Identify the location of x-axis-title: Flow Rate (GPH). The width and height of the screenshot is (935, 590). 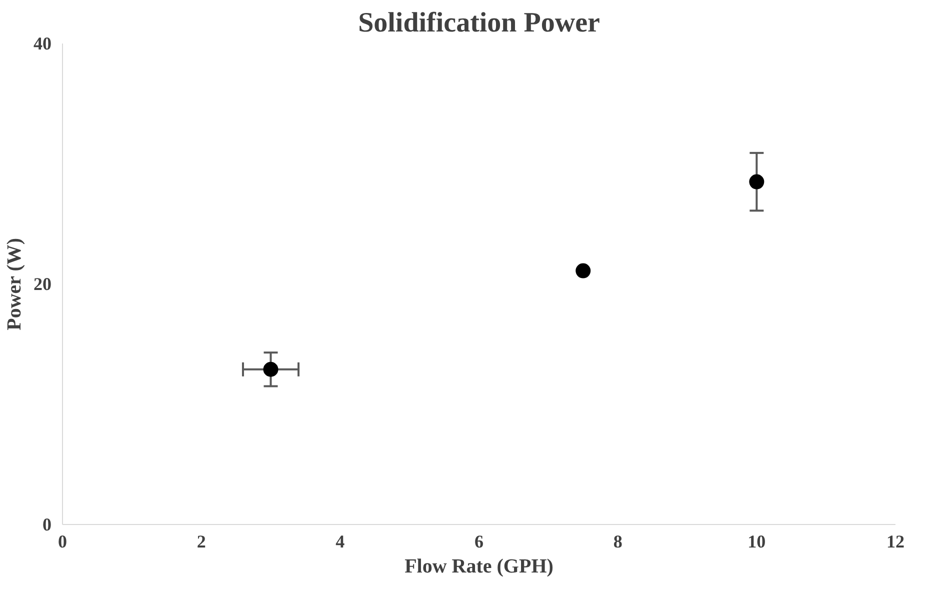
(479, 567).